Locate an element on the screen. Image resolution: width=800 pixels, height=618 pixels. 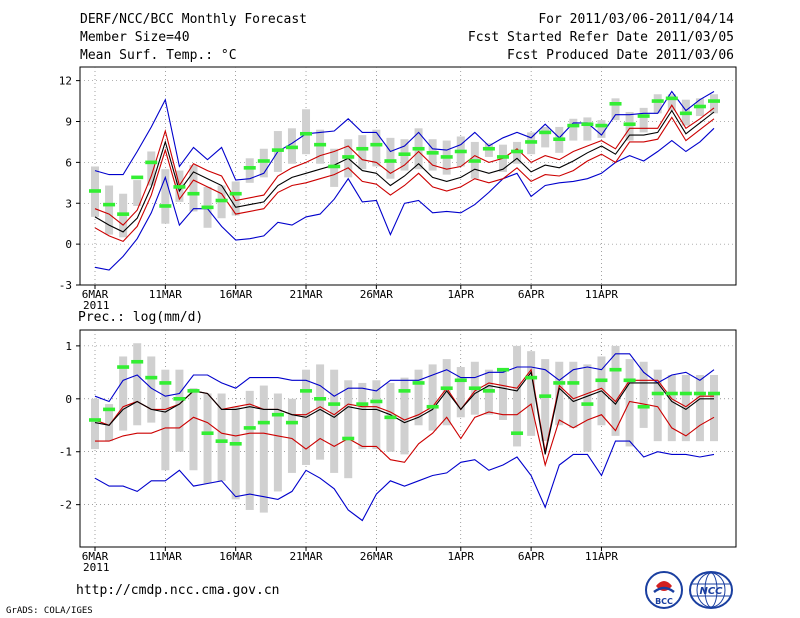
series-line-max is located at coordinates (404, 378).